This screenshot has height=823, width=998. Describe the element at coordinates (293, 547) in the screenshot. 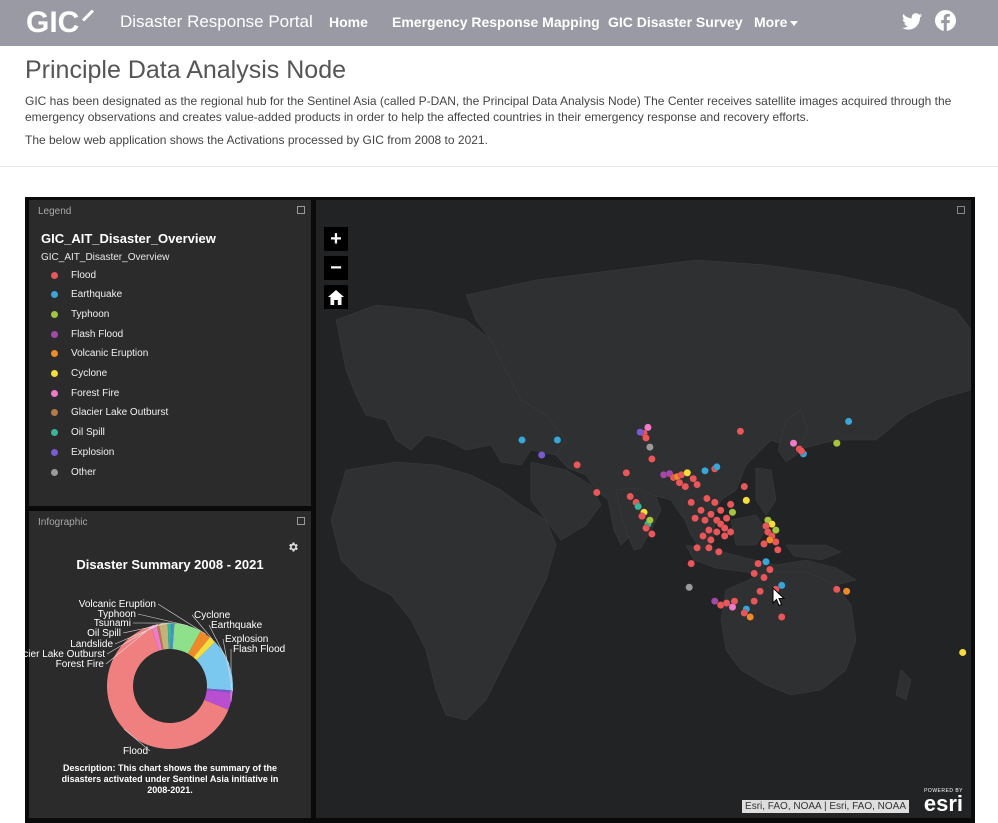

I see `gear-icon` at that location.